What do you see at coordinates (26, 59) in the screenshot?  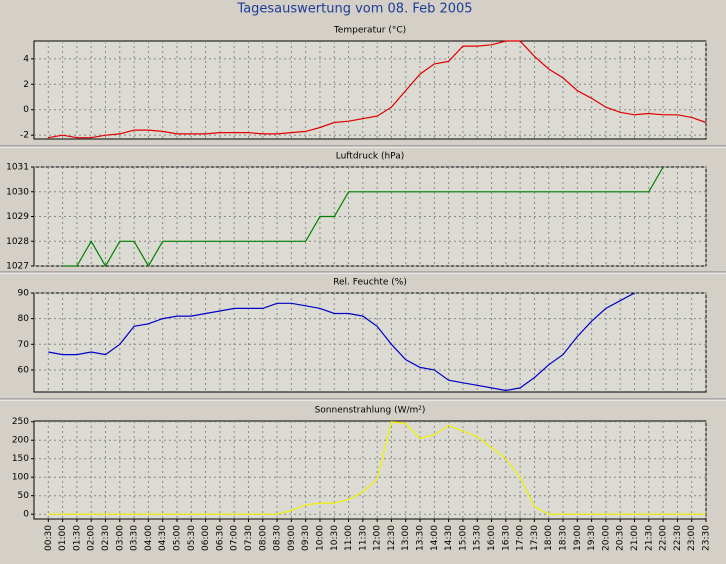 I see `y-tick-label: 4` at bounding box center [26, 59].